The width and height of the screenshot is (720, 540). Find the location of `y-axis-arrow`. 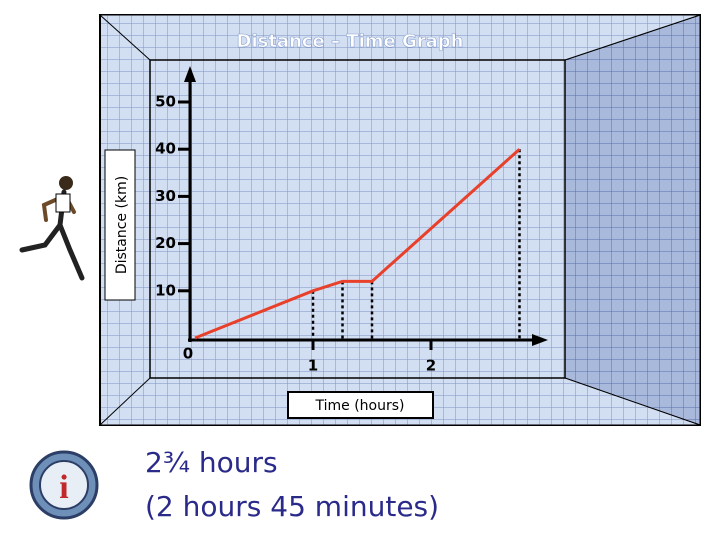

y-axis-arrow is located at coordinates (190, 74).